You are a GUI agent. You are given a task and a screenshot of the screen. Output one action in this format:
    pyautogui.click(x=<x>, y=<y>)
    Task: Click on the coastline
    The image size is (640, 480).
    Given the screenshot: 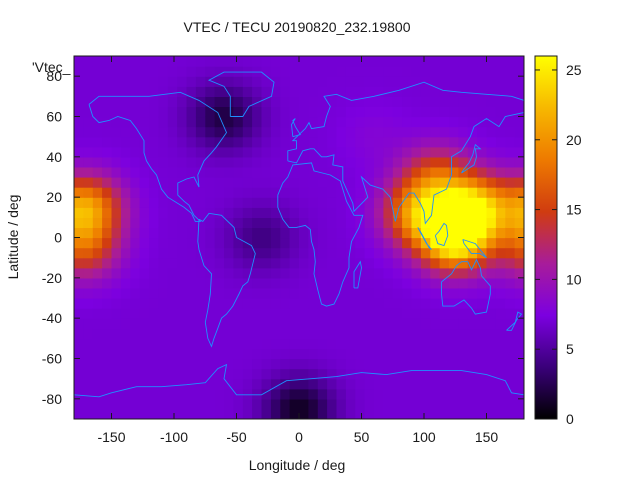 What is the action you would take?
    pyautogui.click(x=158, y=156)
    